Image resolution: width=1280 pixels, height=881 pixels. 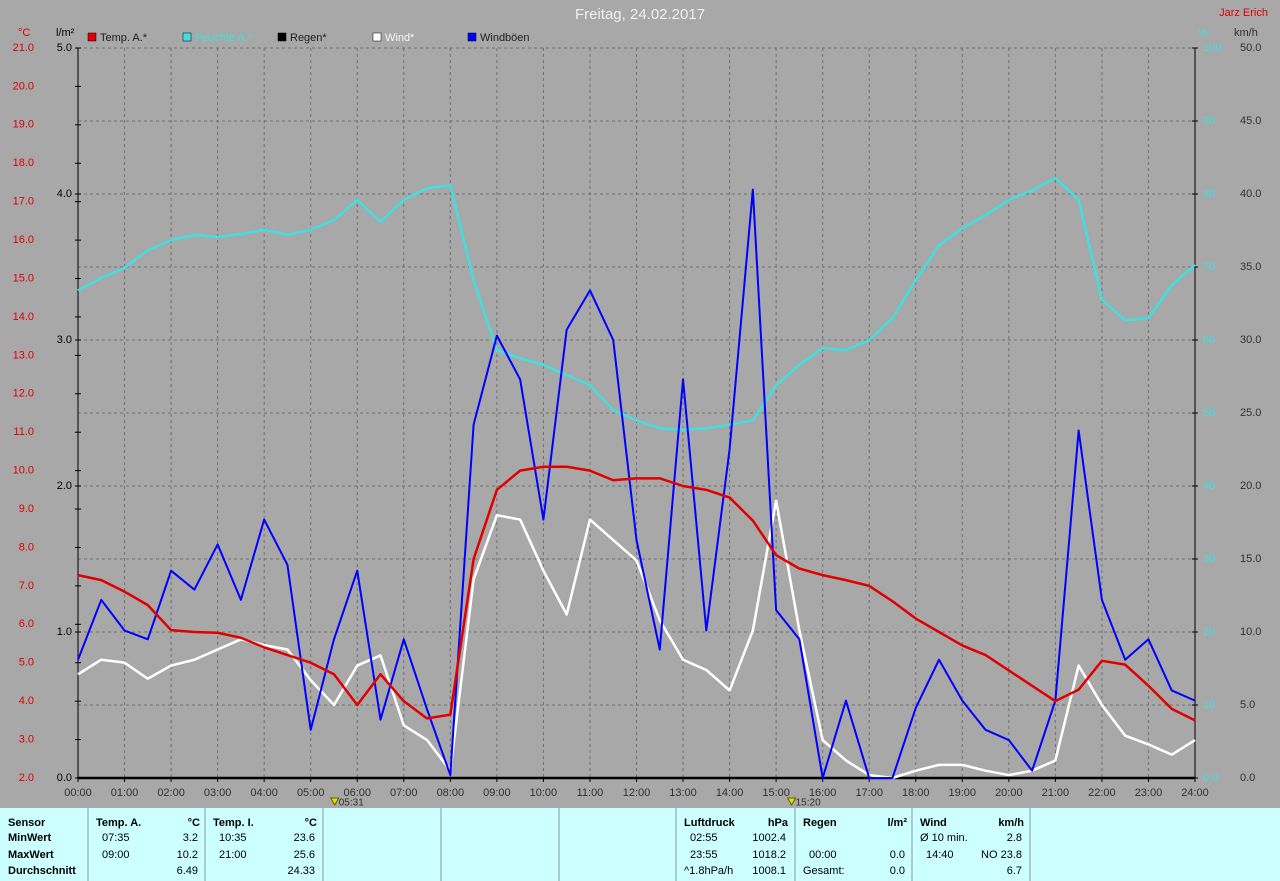 I want to click on x-tick-label: 21:00, so click(x=1056, y=793).